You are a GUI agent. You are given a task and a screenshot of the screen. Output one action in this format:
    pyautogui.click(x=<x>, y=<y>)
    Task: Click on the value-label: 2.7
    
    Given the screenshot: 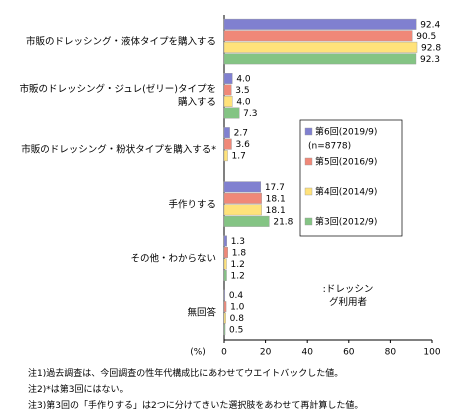 What is the action you would take?
    pyautogui.click(x=241, y=134)
    